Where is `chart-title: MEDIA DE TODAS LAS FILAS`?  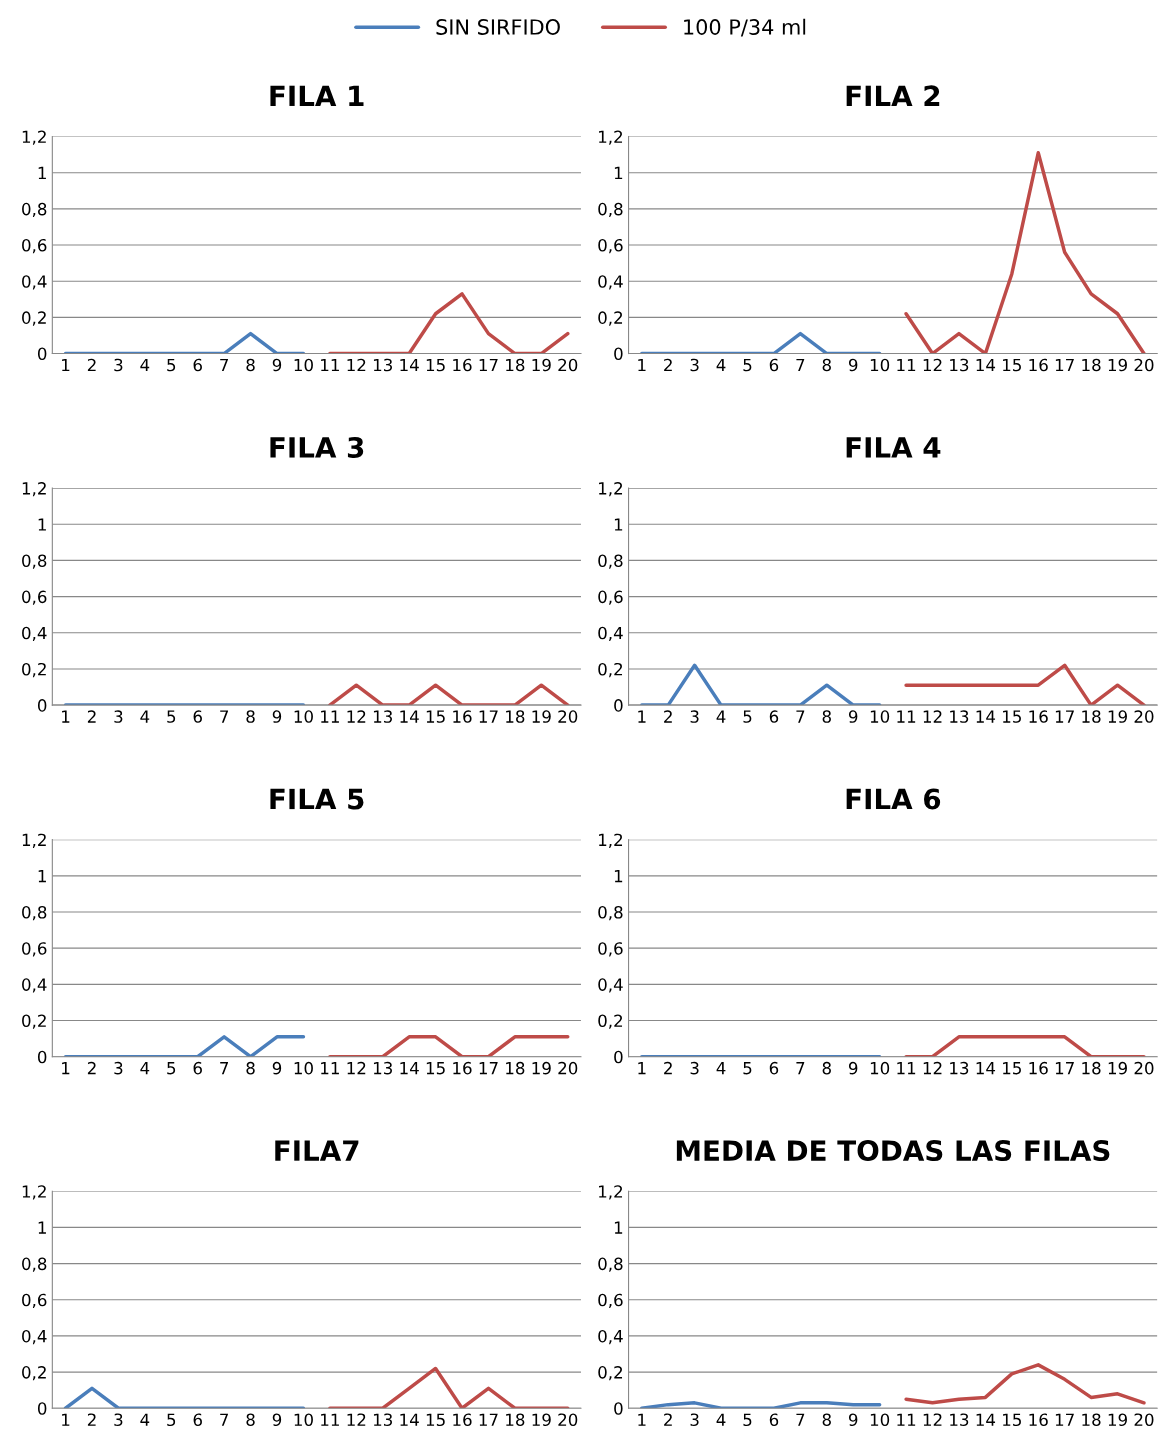 chart-title: MEDIA DE TODAS LAS FILAS is located at coordinates (893, 1151).